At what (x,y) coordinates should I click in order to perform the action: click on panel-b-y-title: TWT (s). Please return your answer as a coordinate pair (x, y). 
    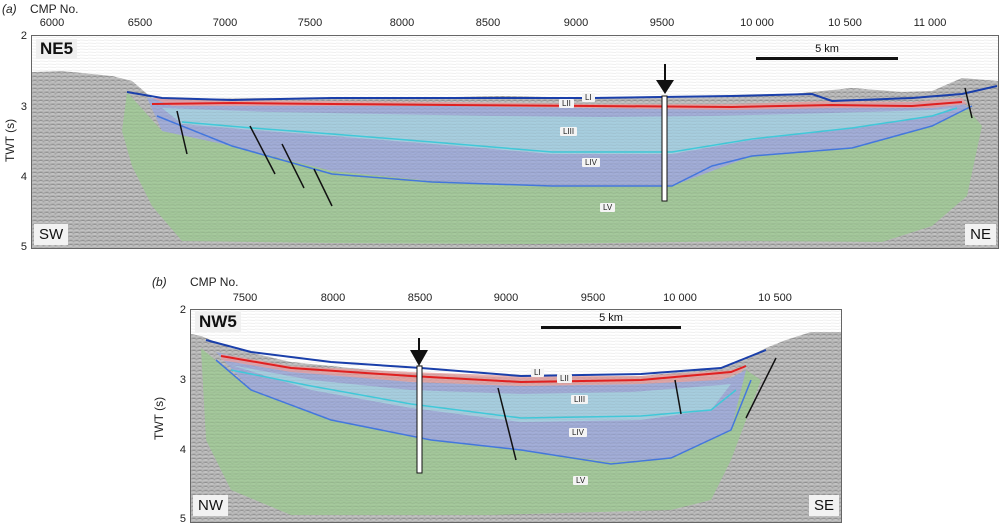
    Looking at the image, I should click on (159, 418).